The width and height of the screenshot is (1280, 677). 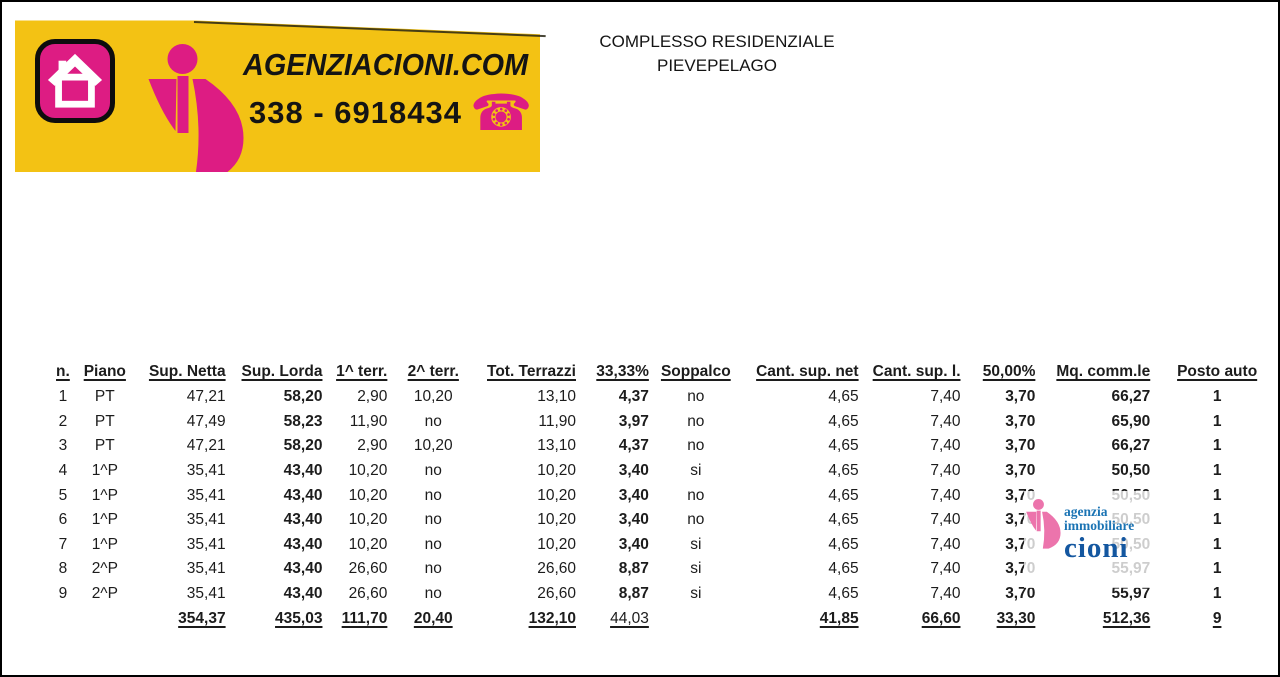 What do you see at coordinates (364, 618) in the screenshot?
I see `table-cell: 111,70` at bounding box center [364, 618].